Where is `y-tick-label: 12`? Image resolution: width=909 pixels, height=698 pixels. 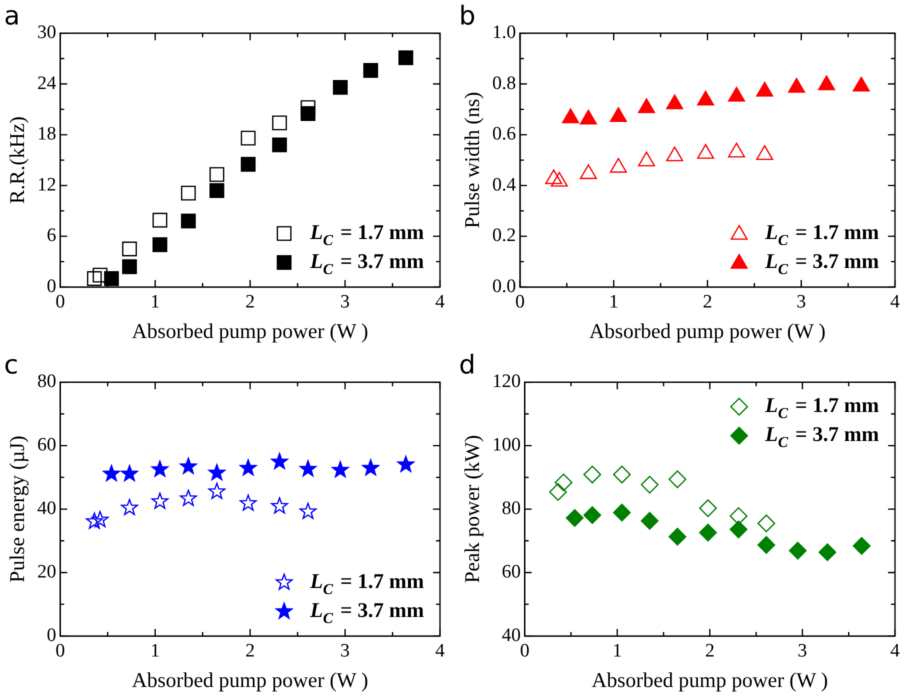
y-tick-label: 12 is located at coordinates (46, 185).